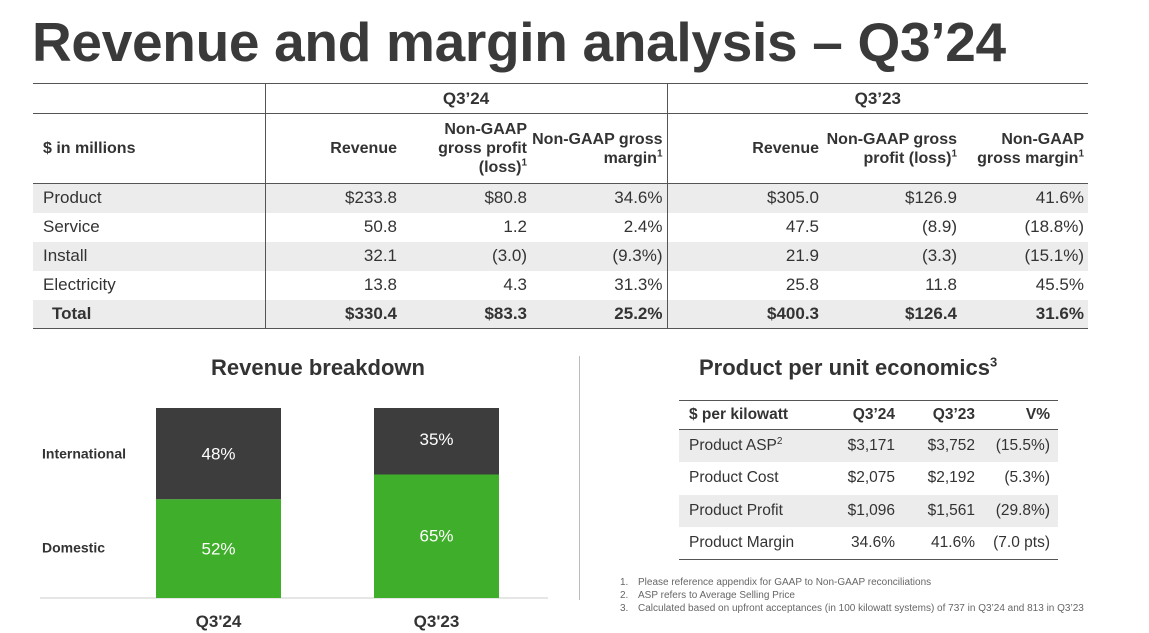 The image size is (1149, 633). I want to click on per-unit-title: Product per unit economics3, so click(848, 367).